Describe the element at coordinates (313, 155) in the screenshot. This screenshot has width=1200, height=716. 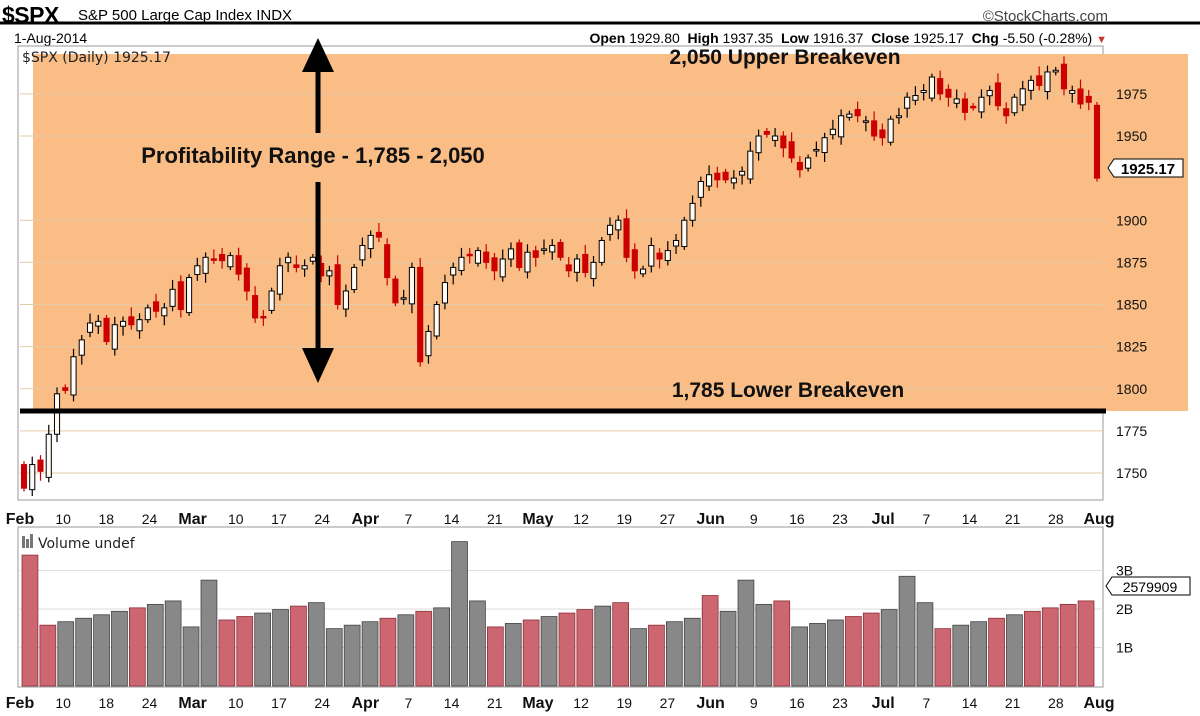
I see `profitability-range-label: Profitability Range - 1,785 - 2,050` at that location.